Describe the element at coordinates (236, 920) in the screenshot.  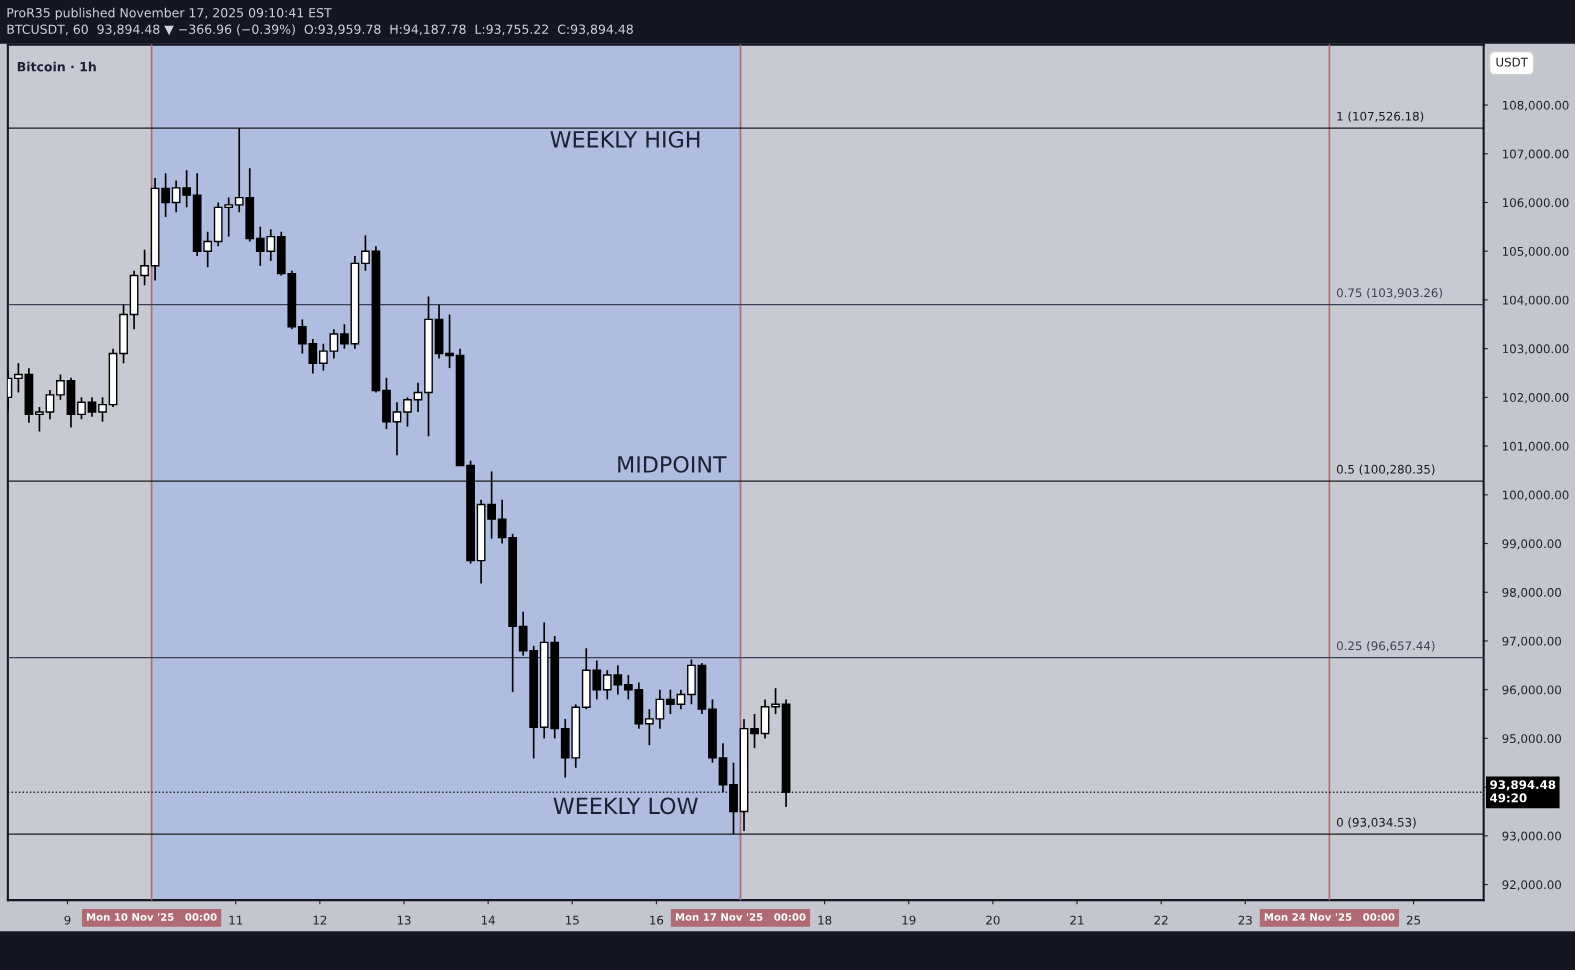
I see `x-tick-label: 11` at that location.